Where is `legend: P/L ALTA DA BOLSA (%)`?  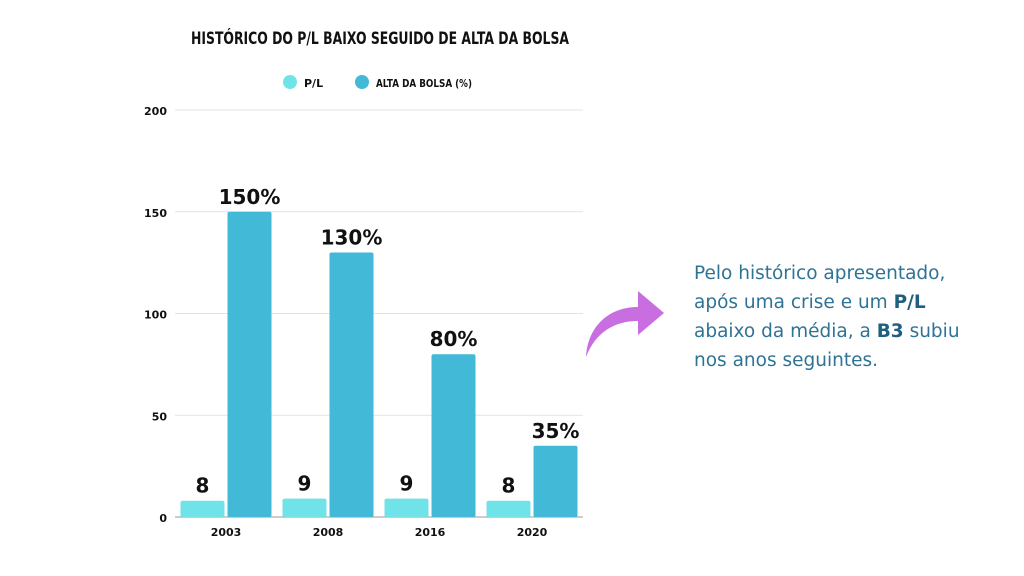 legend: P/L ALTA DA BOLSA (%) is located at coordinates (377, 82).